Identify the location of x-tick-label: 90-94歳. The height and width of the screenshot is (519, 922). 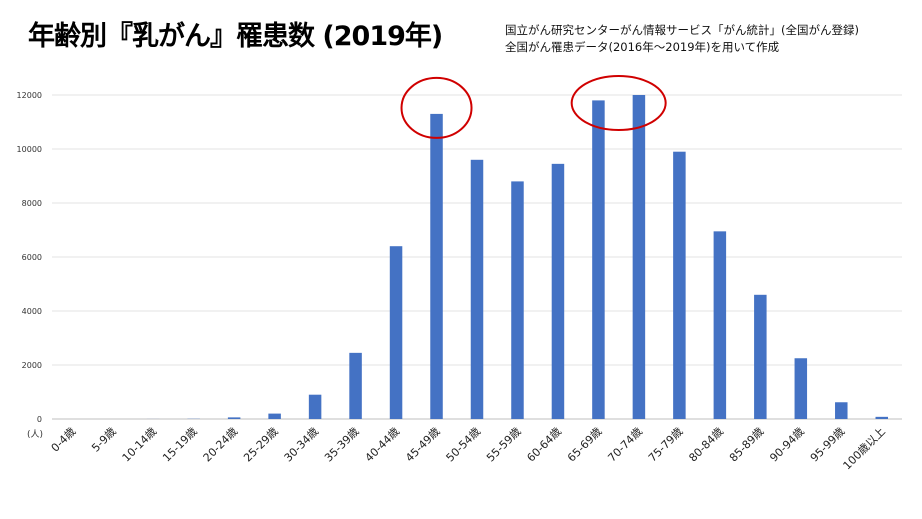
(787, 445).